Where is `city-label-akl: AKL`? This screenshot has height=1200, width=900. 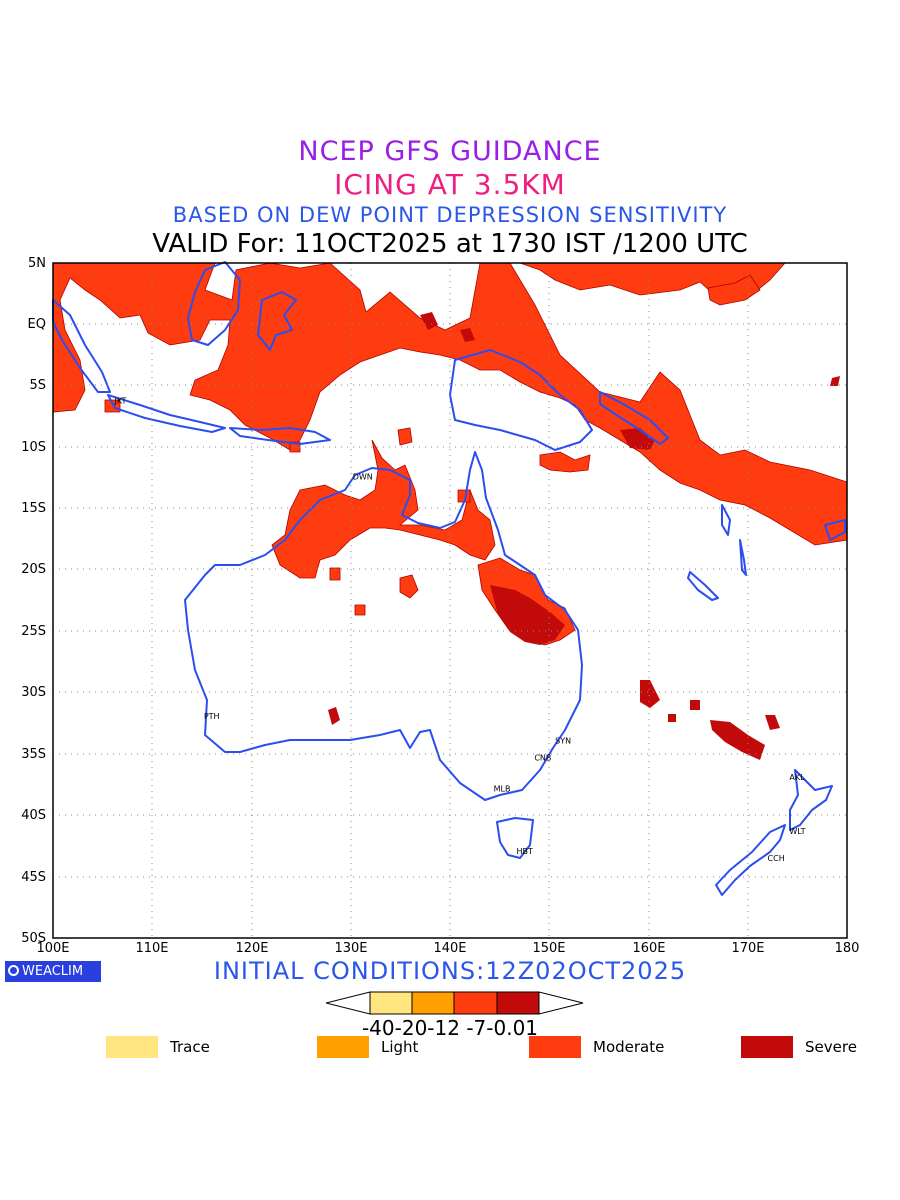
city-label-akl: AKL is located at coordinates (797, 777).